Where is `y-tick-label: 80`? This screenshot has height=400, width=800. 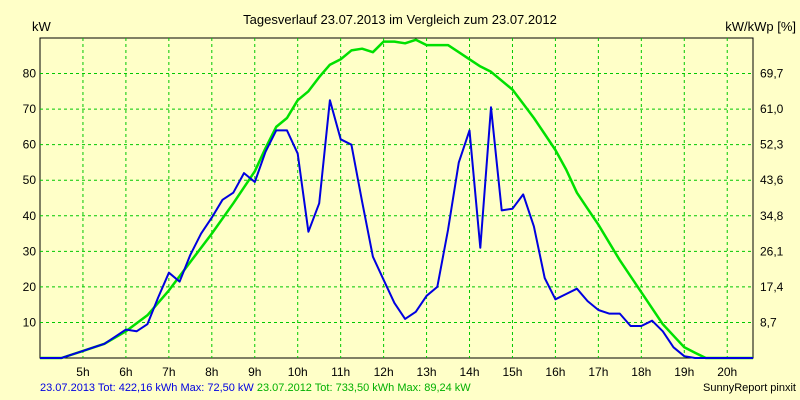
y-tick-label: 80 is located at coordinates (30, 74).